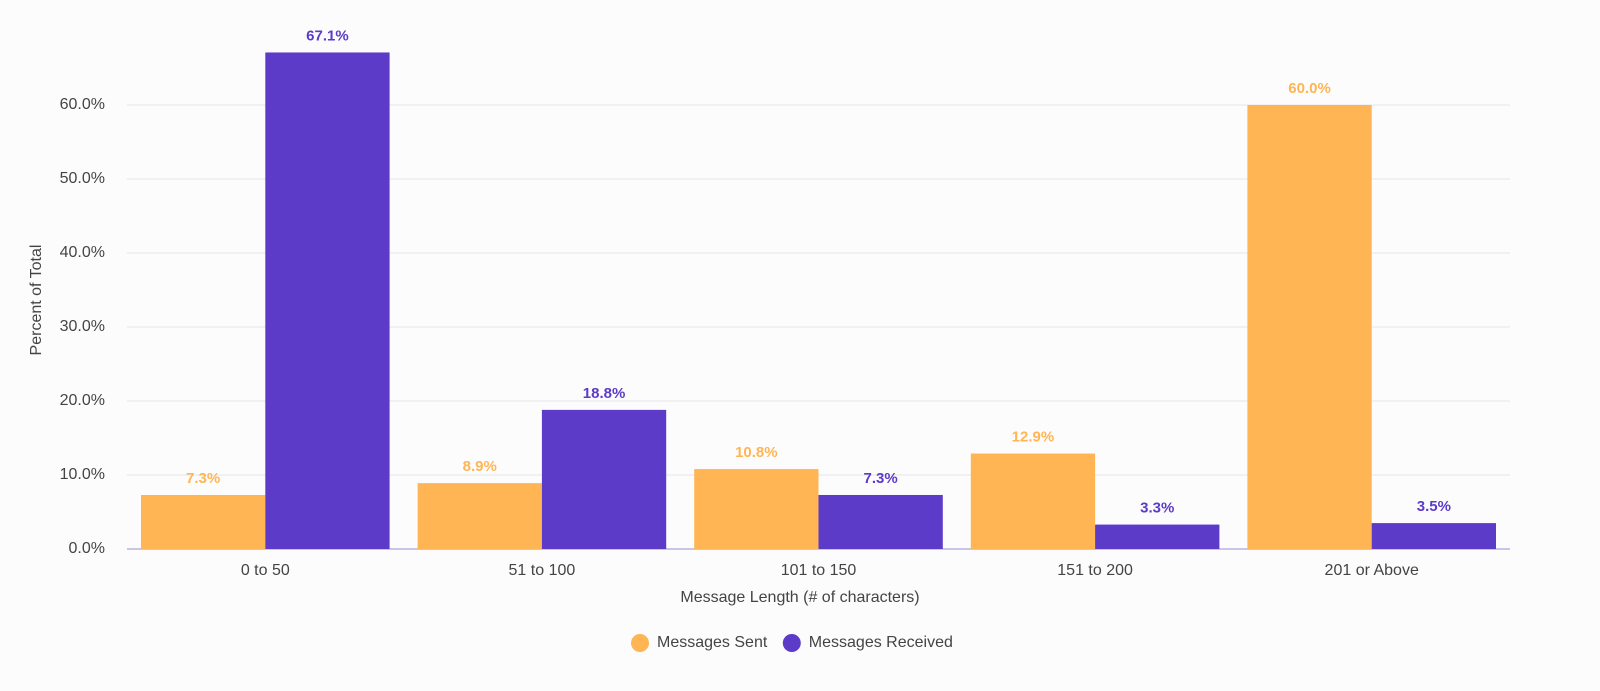 The image size is (1600, 691). What do you see at coordinates (712, 642) in the screenshot?
I see `legend-label: Messages Sent` at bounding box center [712, 642].